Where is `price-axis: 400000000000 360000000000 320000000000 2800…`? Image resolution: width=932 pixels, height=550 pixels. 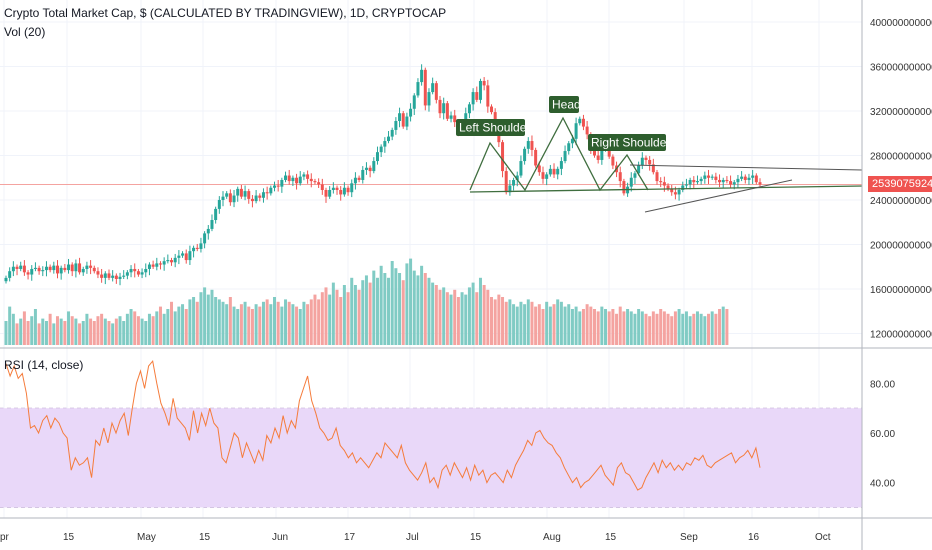 price-axis: 400000000000 360000000000 320000000000 2800… is located at coordinates (901, 179).